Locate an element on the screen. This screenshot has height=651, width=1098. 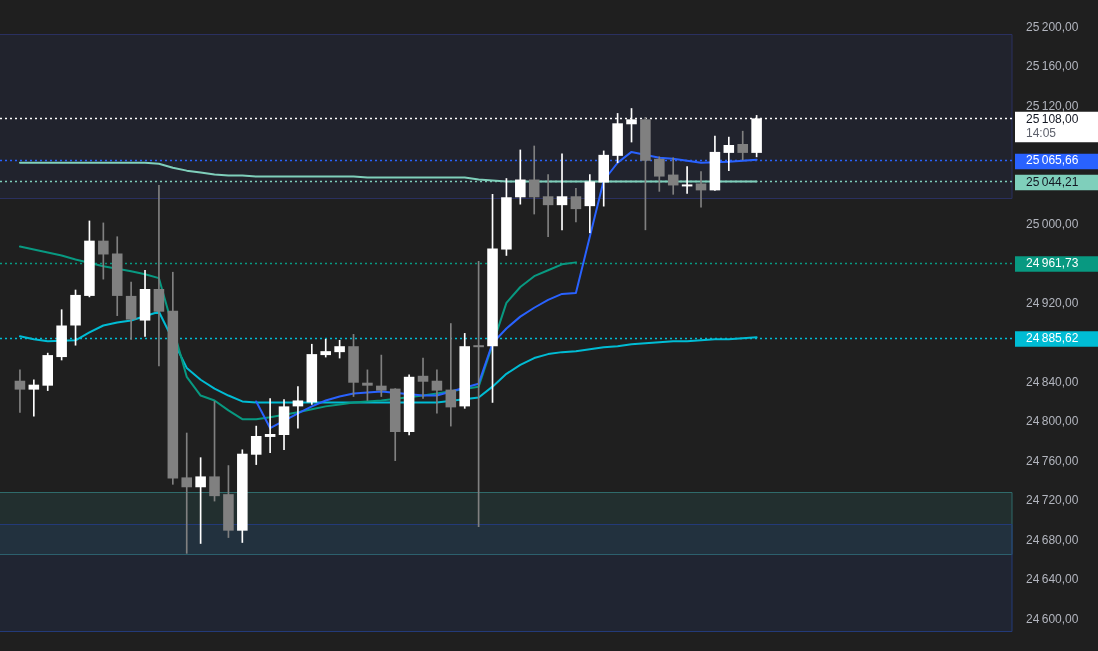
y-tick-label: 24 600,00 is located at coordinates (1052, 618).